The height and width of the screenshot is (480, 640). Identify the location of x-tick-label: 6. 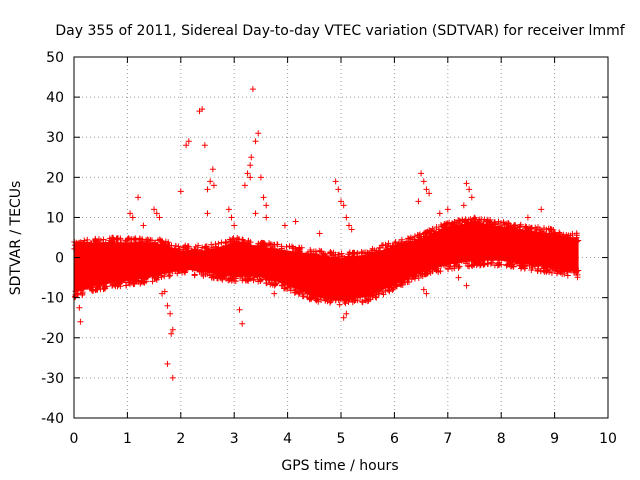
(394, 439).